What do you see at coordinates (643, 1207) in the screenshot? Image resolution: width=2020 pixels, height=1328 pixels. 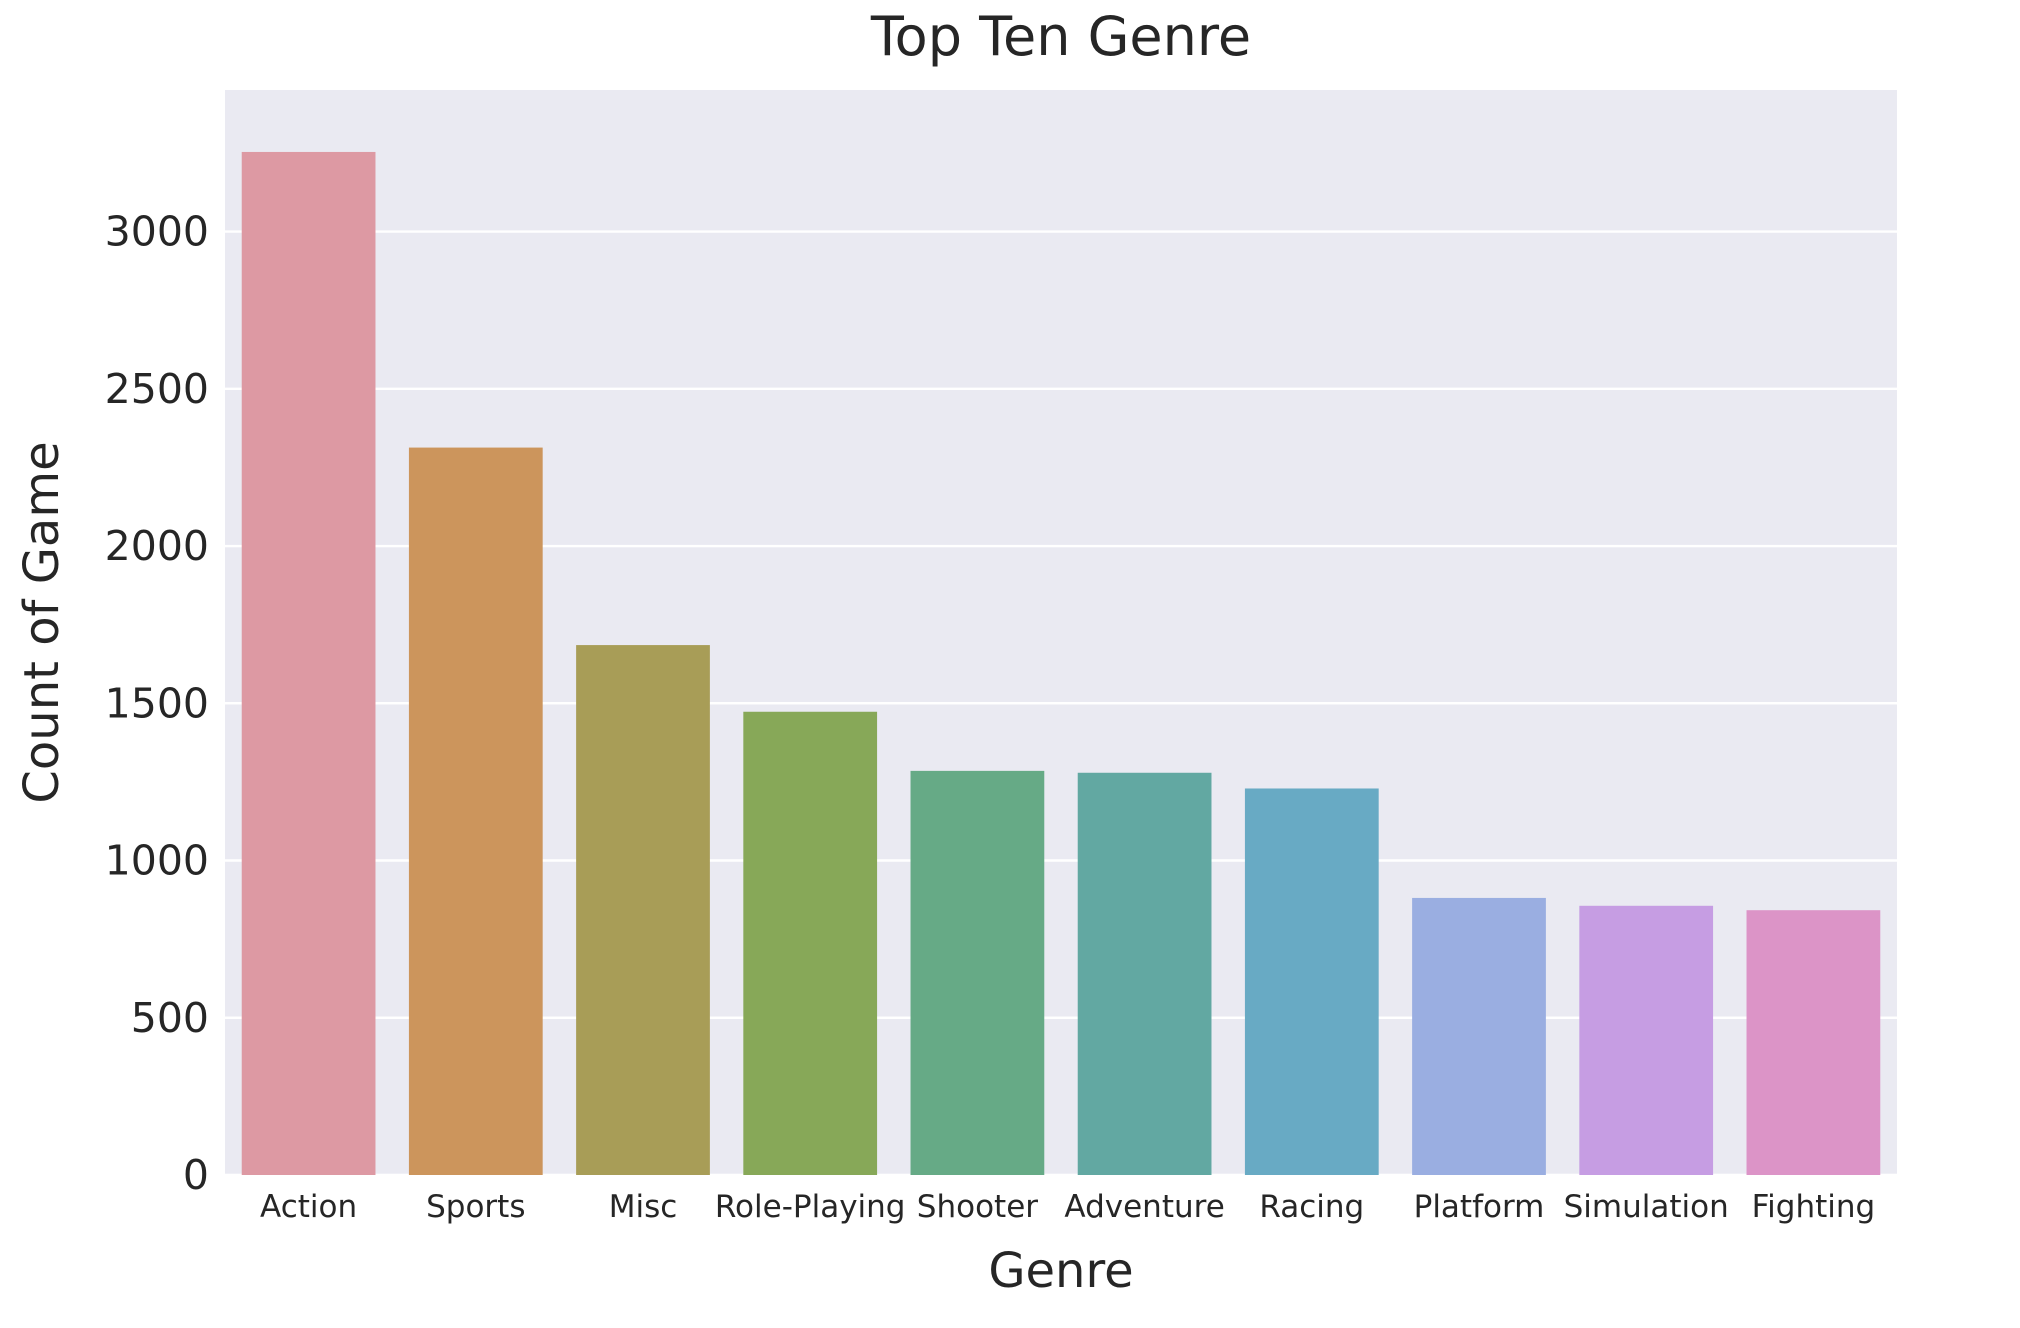 I see `x-tick-label: Misc` at bounding box center [643, 1207].